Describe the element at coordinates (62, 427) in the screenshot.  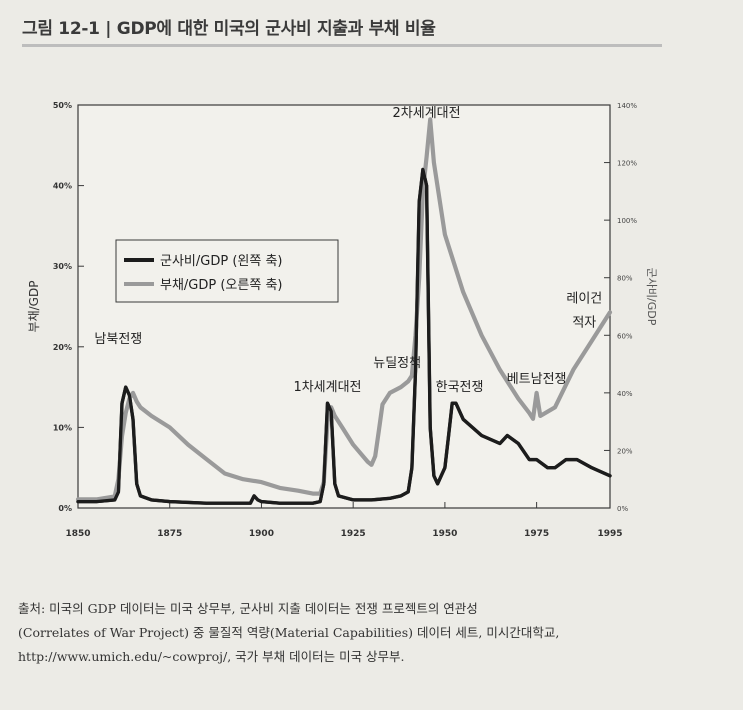
I see `y-tick-label: 10%` at that location.